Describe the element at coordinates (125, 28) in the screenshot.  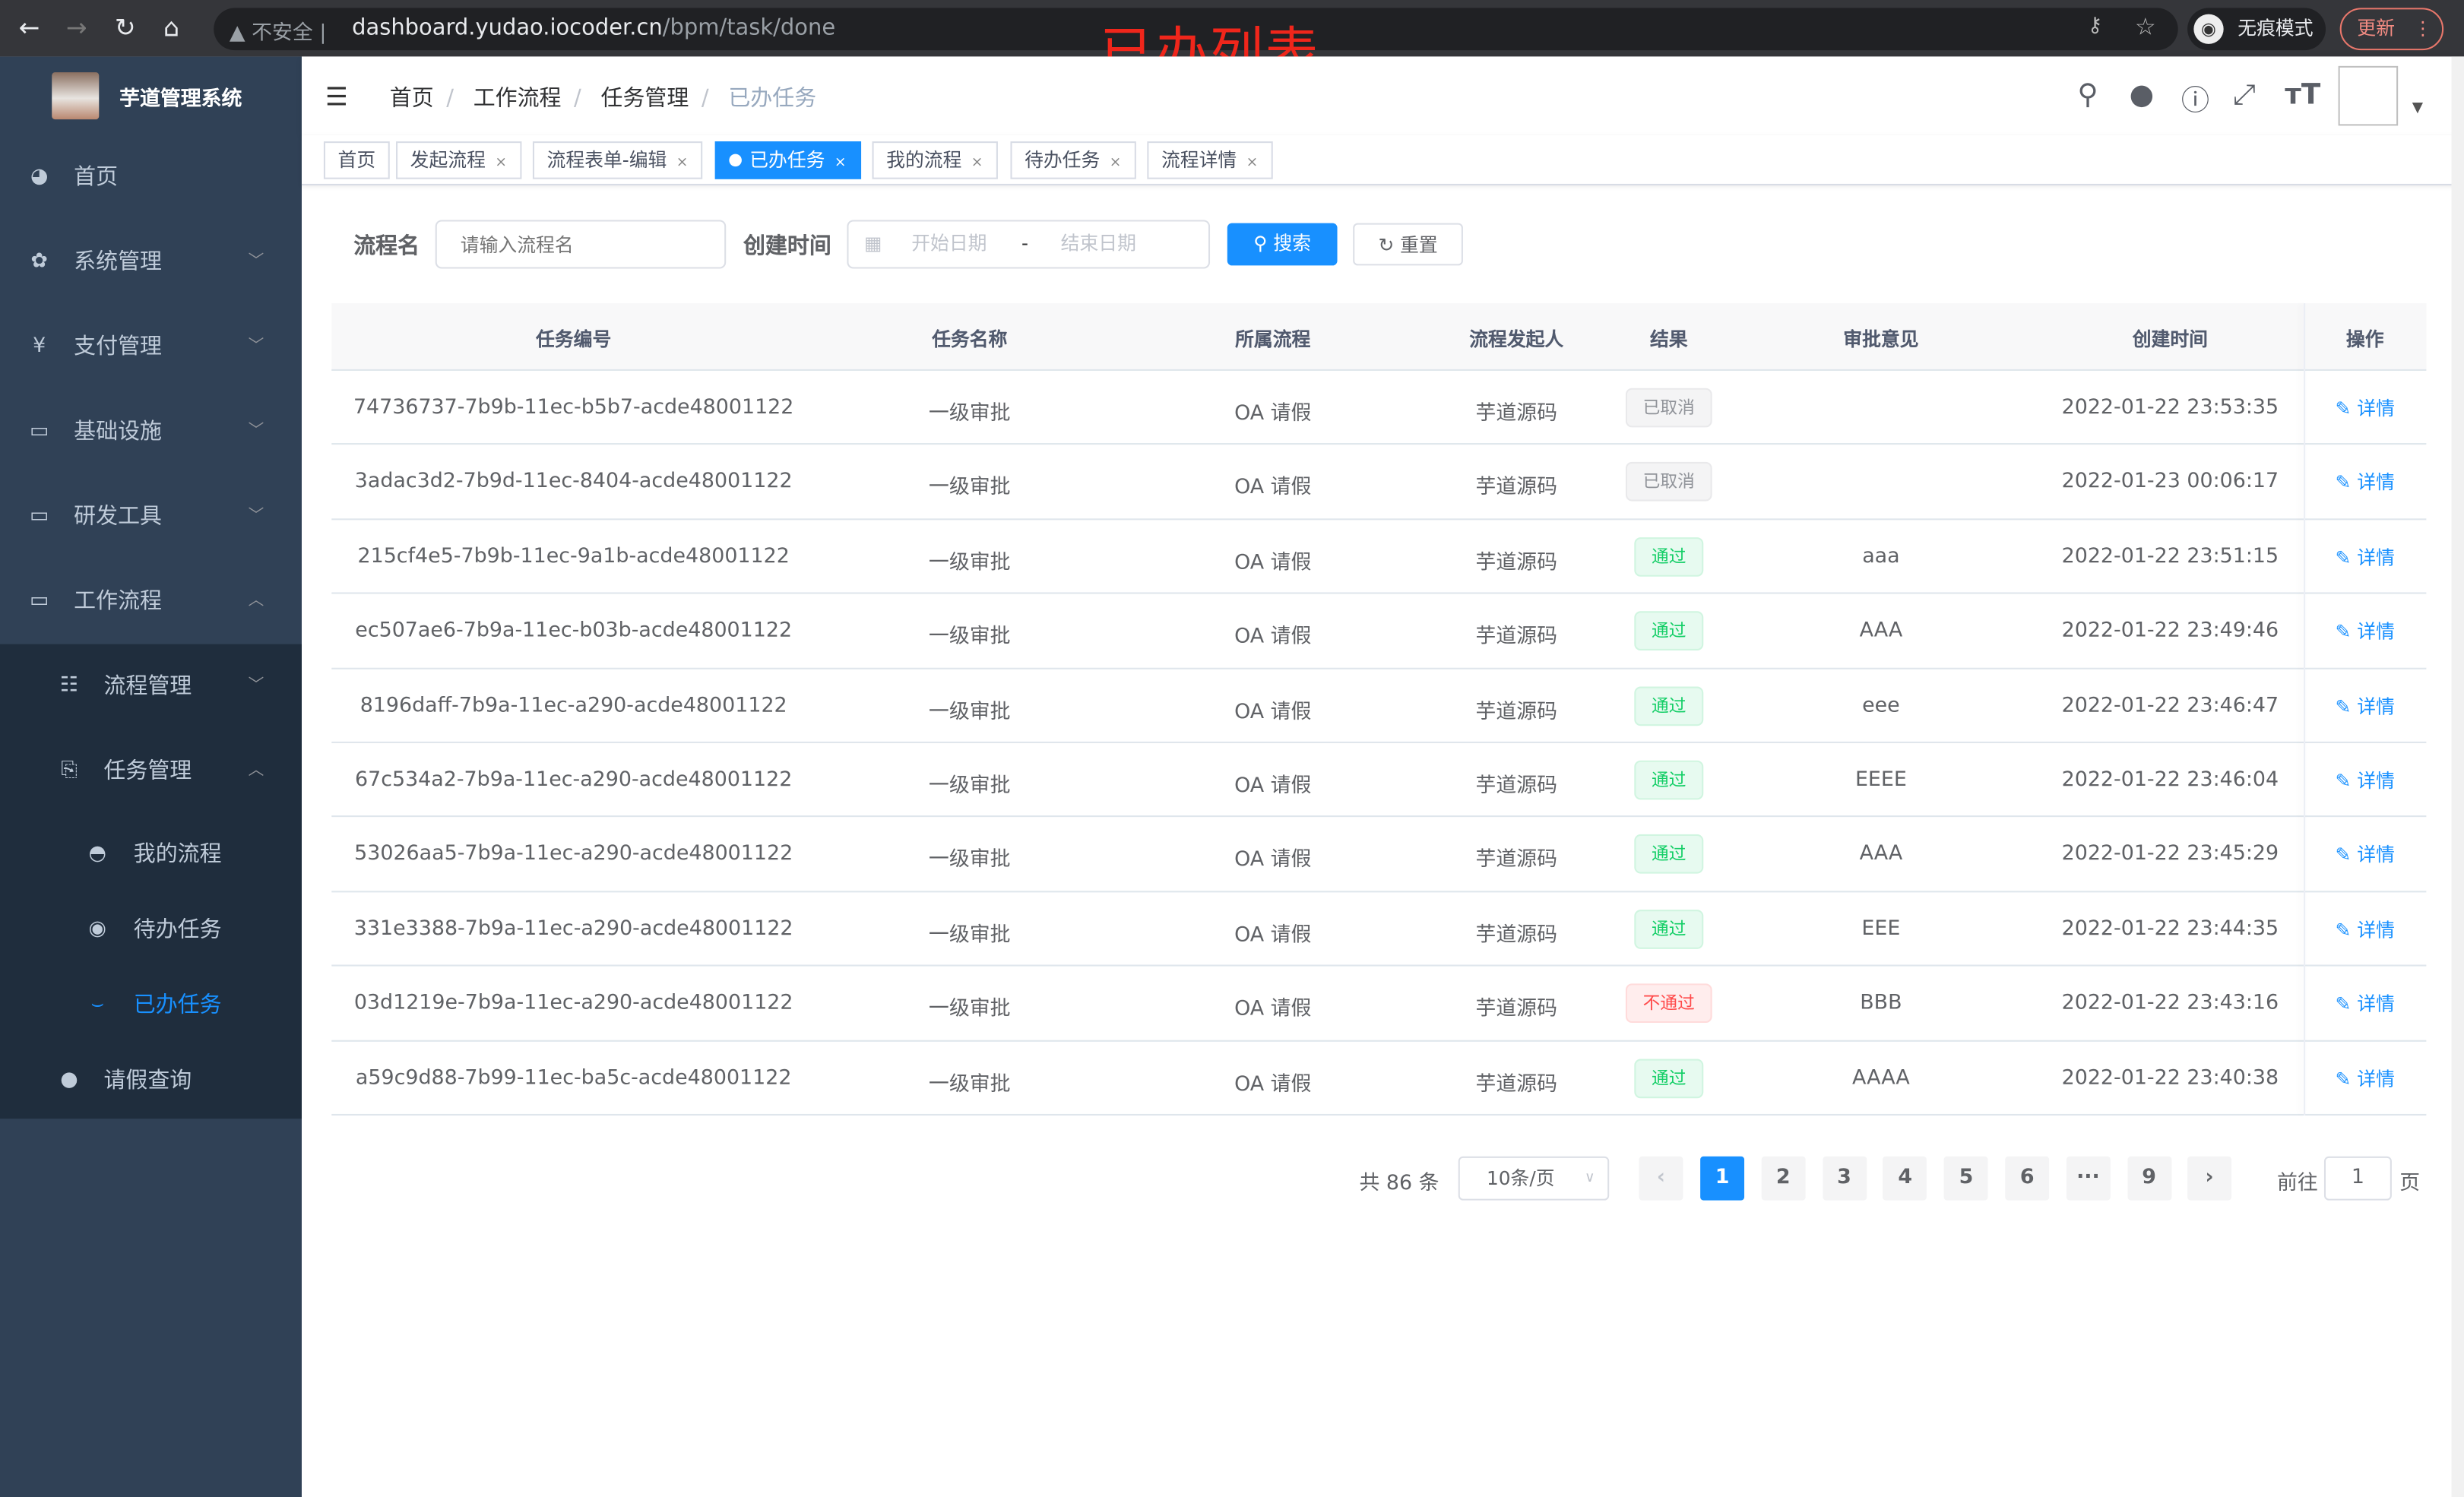
I see `reload-icon: ↻` at that location.